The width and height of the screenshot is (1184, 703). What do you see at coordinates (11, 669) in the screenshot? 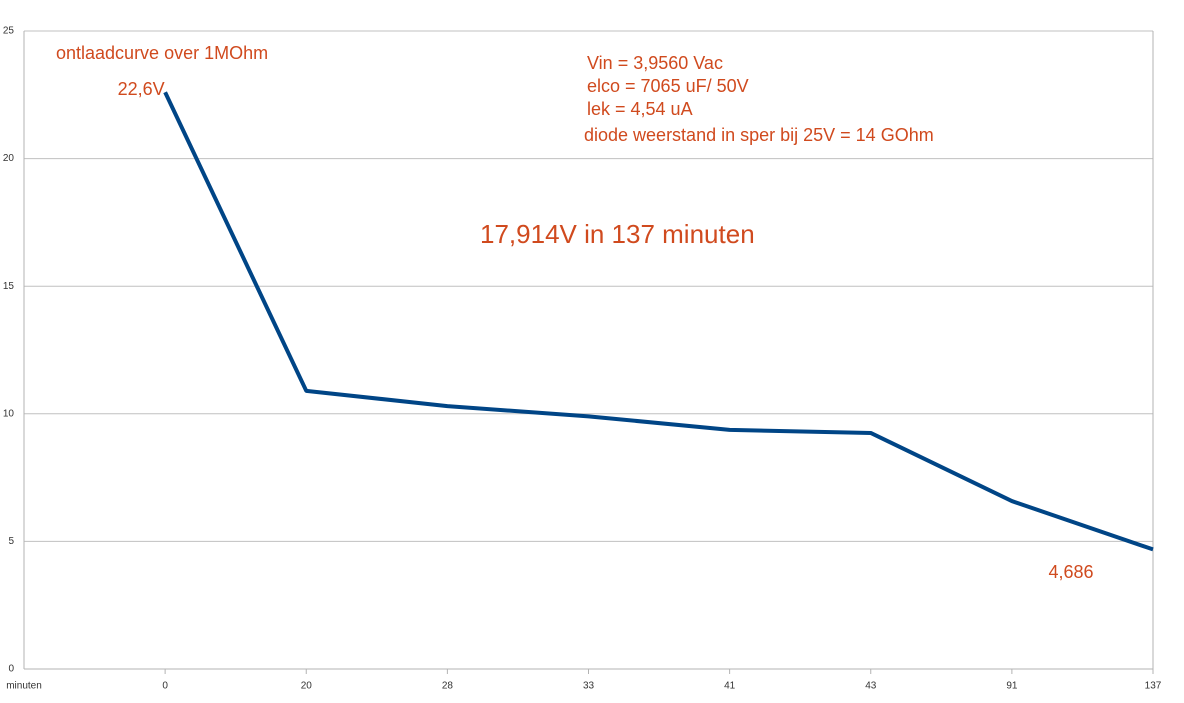
I see `y-tick-label: 0` at bounding box center [11, 669].